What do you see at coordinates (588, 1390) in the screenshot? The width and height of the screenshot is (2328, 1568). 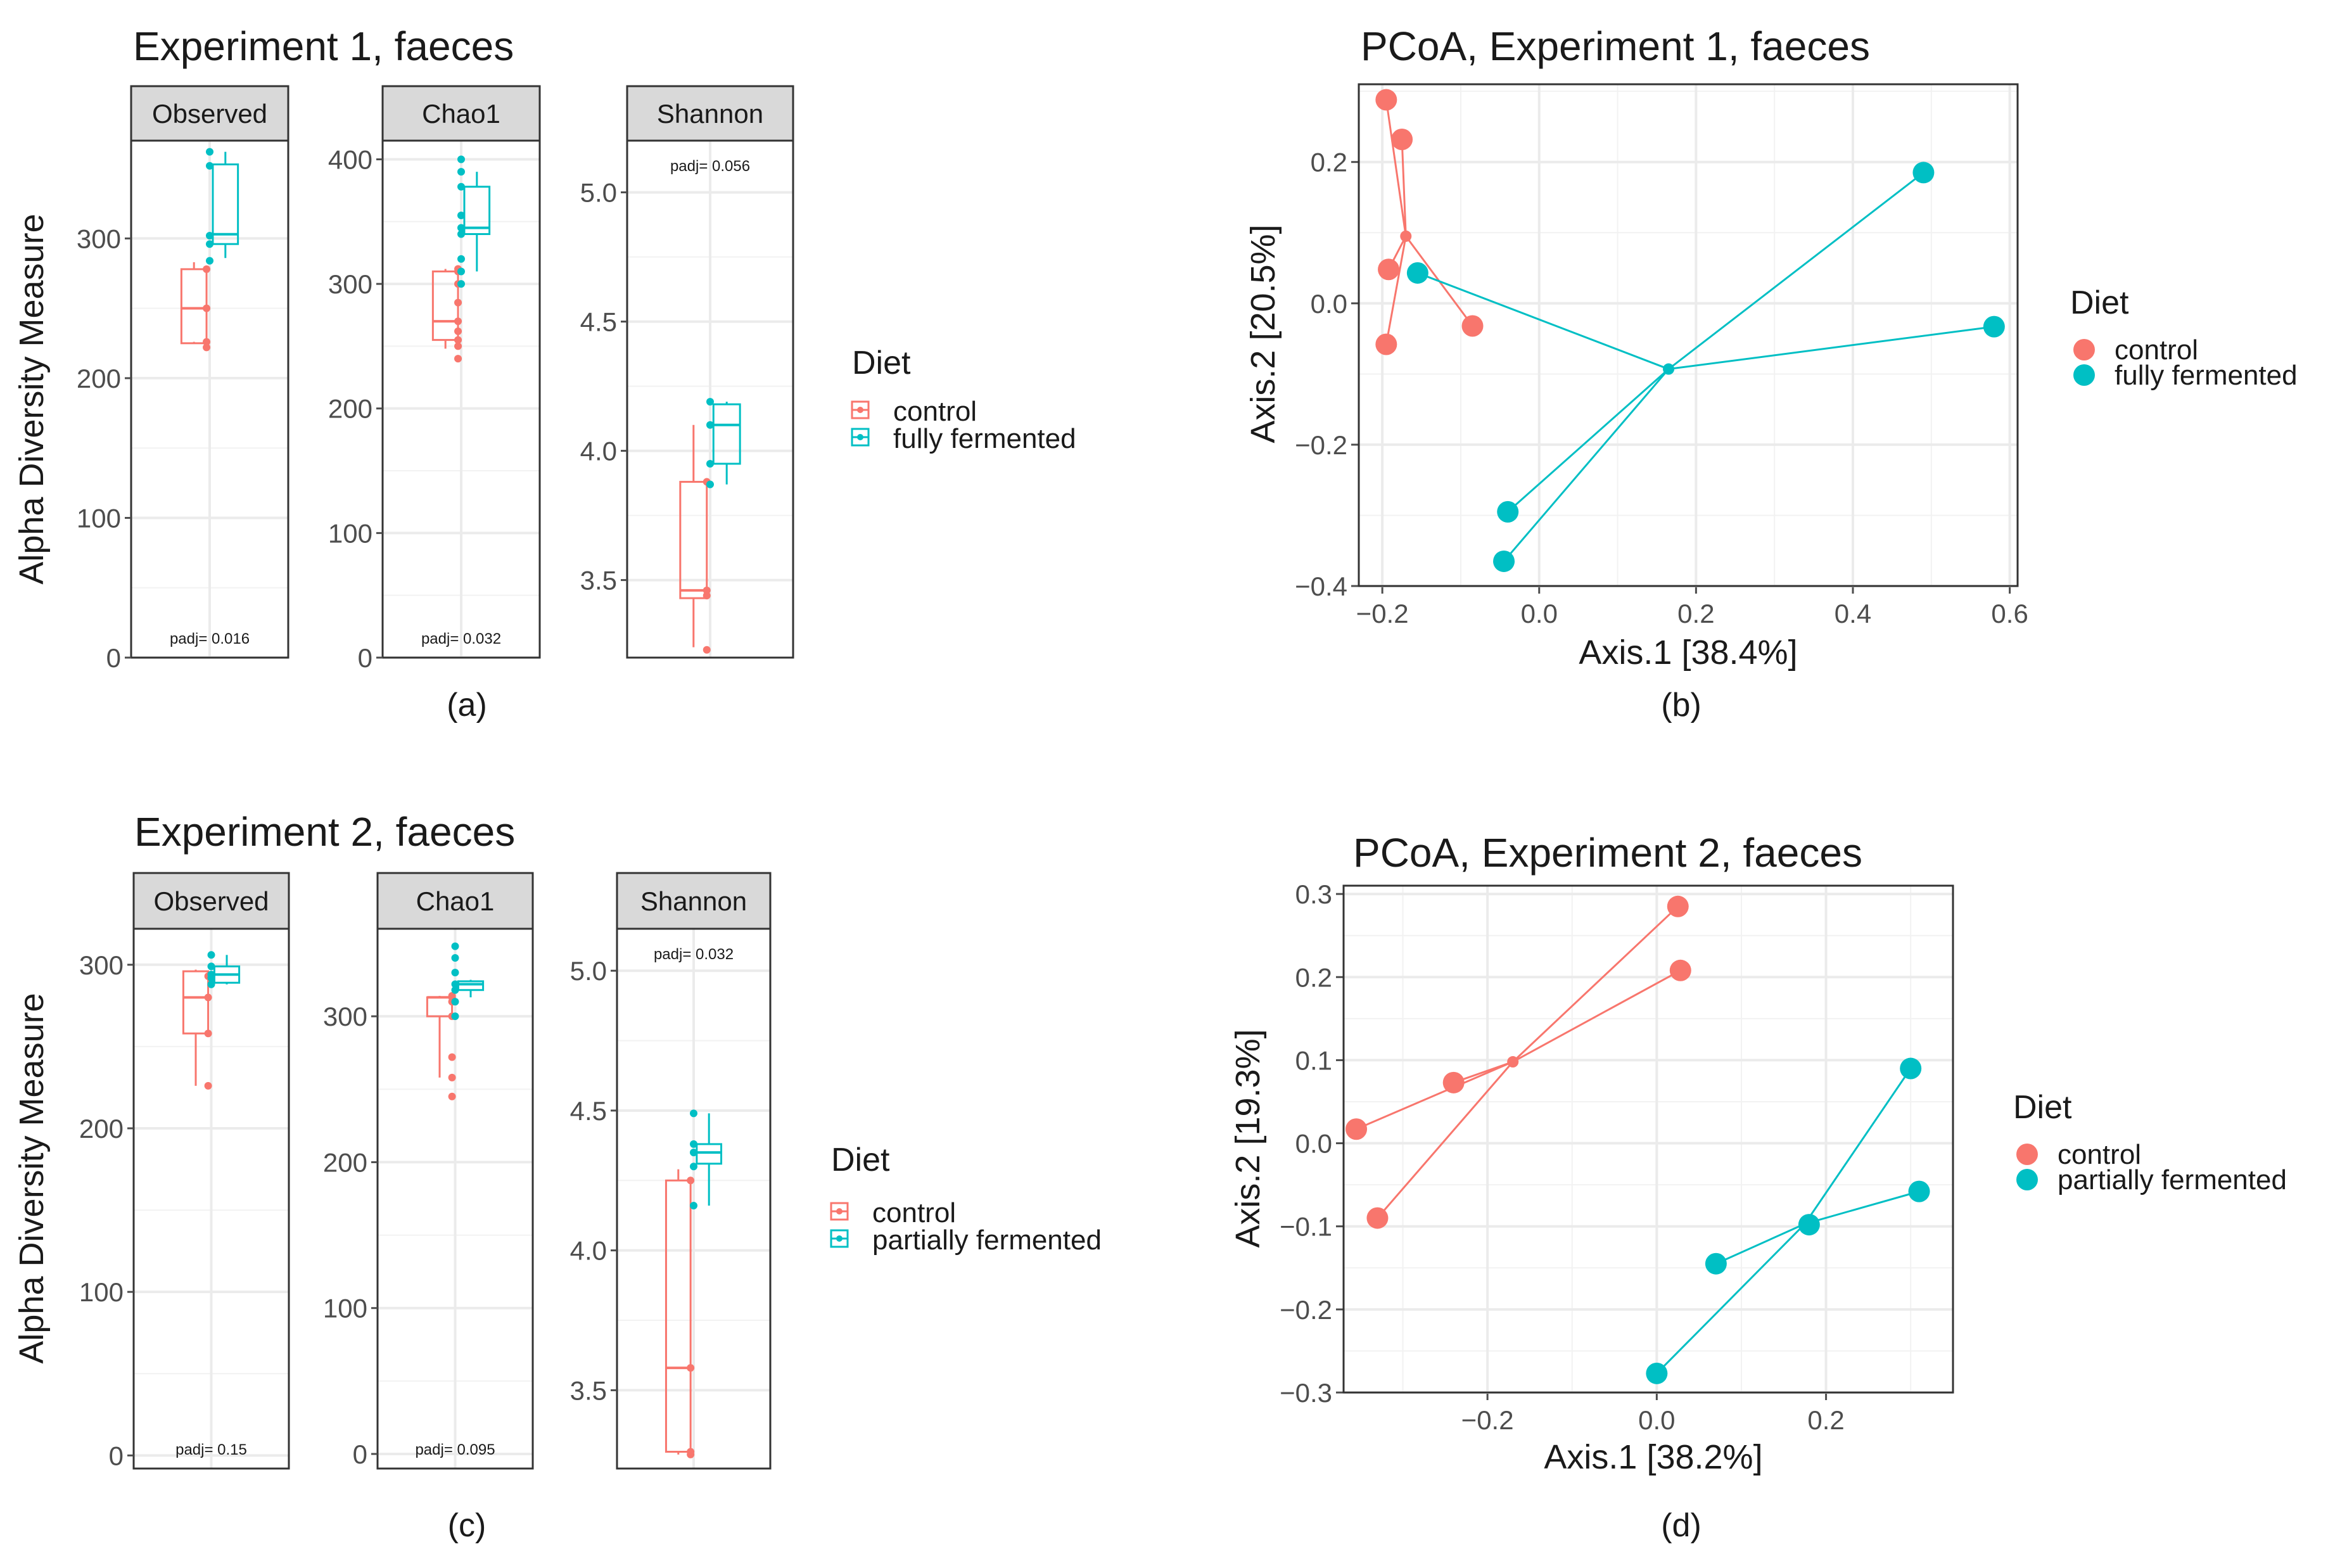 I see `y-tick-label: 3.5` at bounding box center [588, 1390].